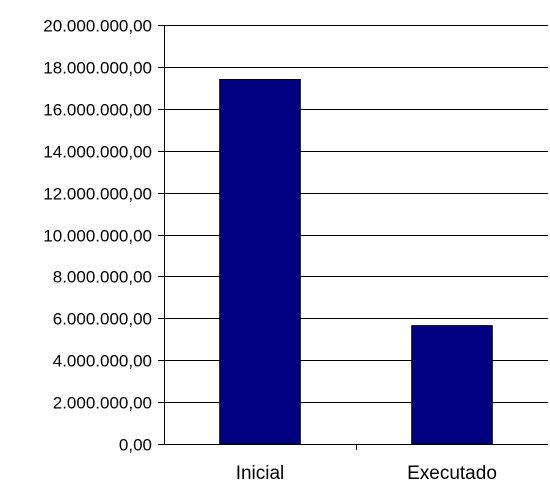 This screenshot has height=484, width=550. Describe the element at coordinates (97, 152) in the screenshot. I see `y-tick-label: 14.000.000,00` at that location.